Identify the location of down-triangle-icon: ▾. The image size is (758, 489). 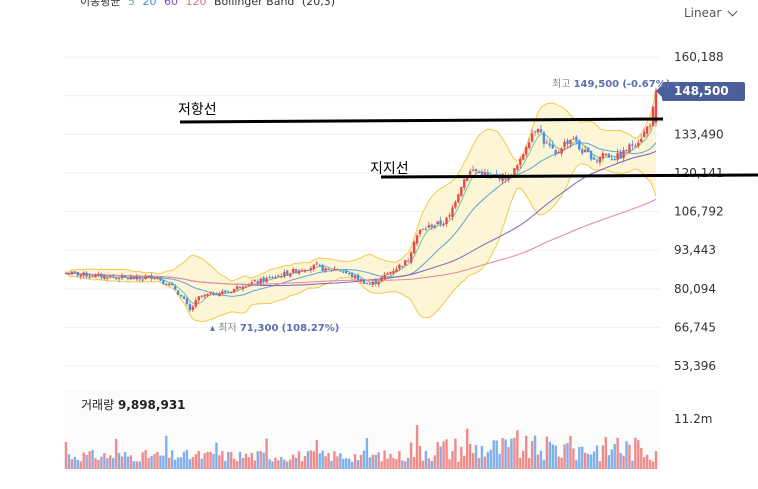
(676, 84).